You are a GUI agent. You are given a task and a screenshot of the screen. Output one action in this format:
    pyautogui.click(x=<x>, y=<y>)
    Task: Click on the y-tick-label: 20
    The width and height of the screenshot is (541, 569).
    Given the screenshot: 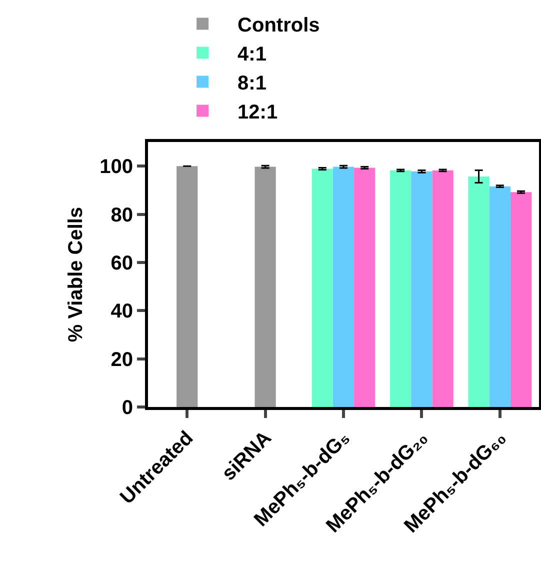 What is the action you would take?
    pyautogui.click(x=121, y=359)
    